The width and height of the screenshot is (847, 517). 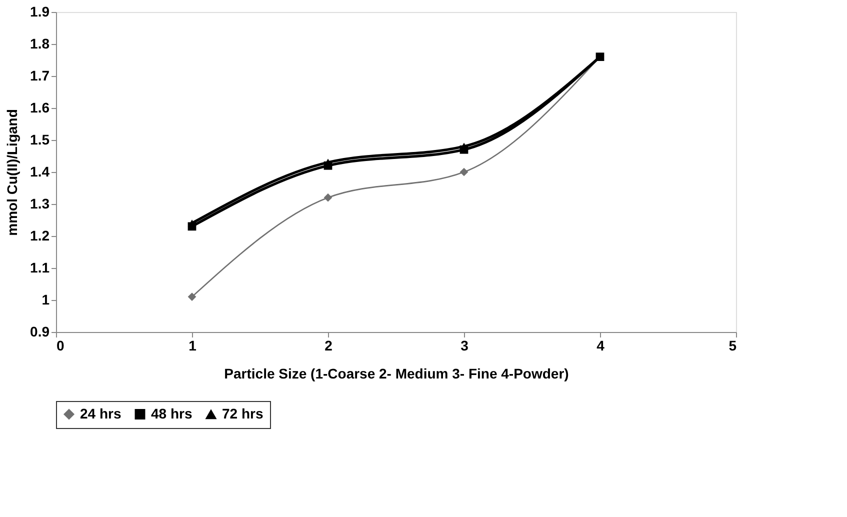 What do you see at coordinates (464, 346) in the screenshot?
I see `x-tick-label: 3` at bounding box center [464, 346].